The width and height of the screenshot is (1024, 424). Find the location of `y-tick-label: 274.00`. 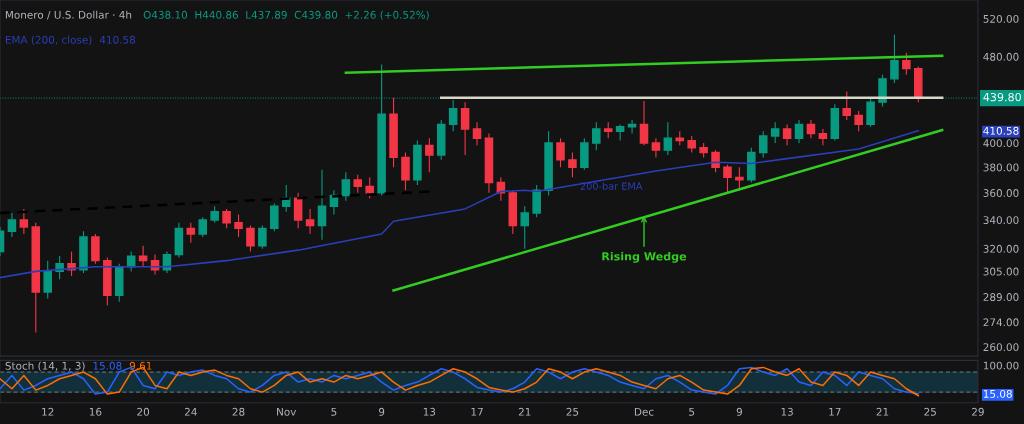

y-tick-label: 274.00 is located at coordinates (1001, 322).